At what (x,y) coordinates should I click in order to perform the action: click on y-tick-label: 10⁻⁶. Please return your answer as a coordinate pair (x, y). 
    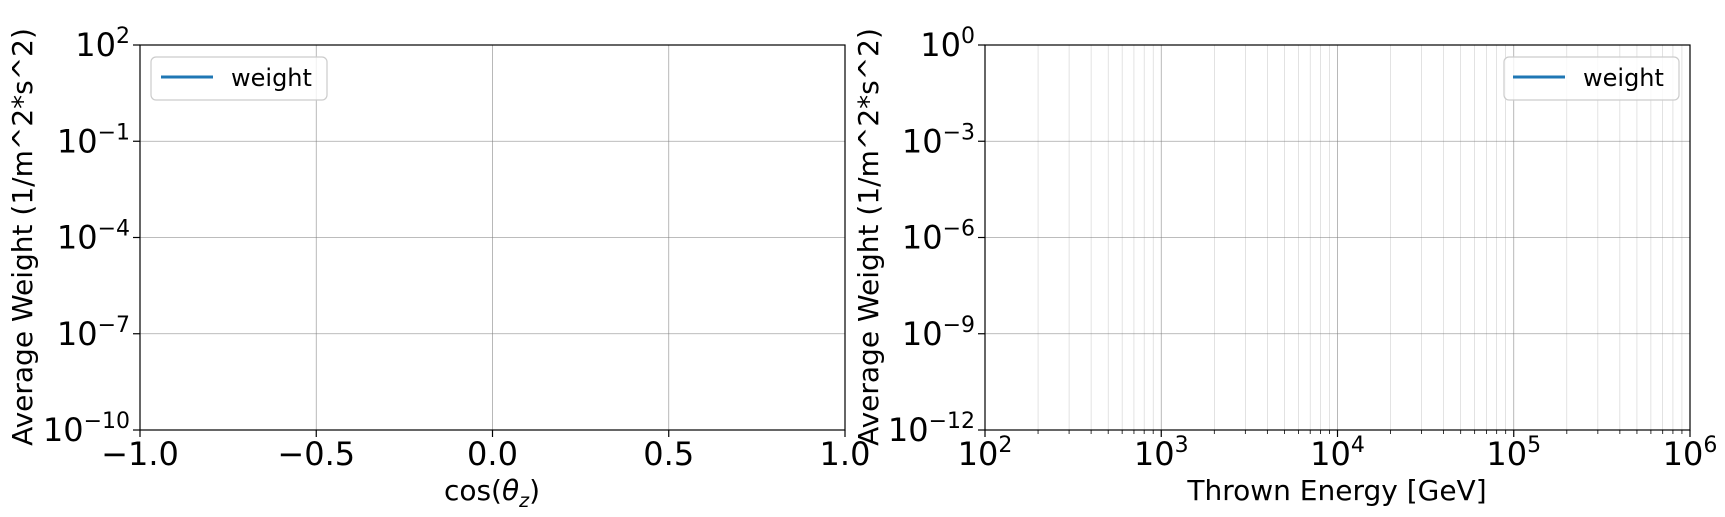
    Looking at the image, I should click on (938, 237).